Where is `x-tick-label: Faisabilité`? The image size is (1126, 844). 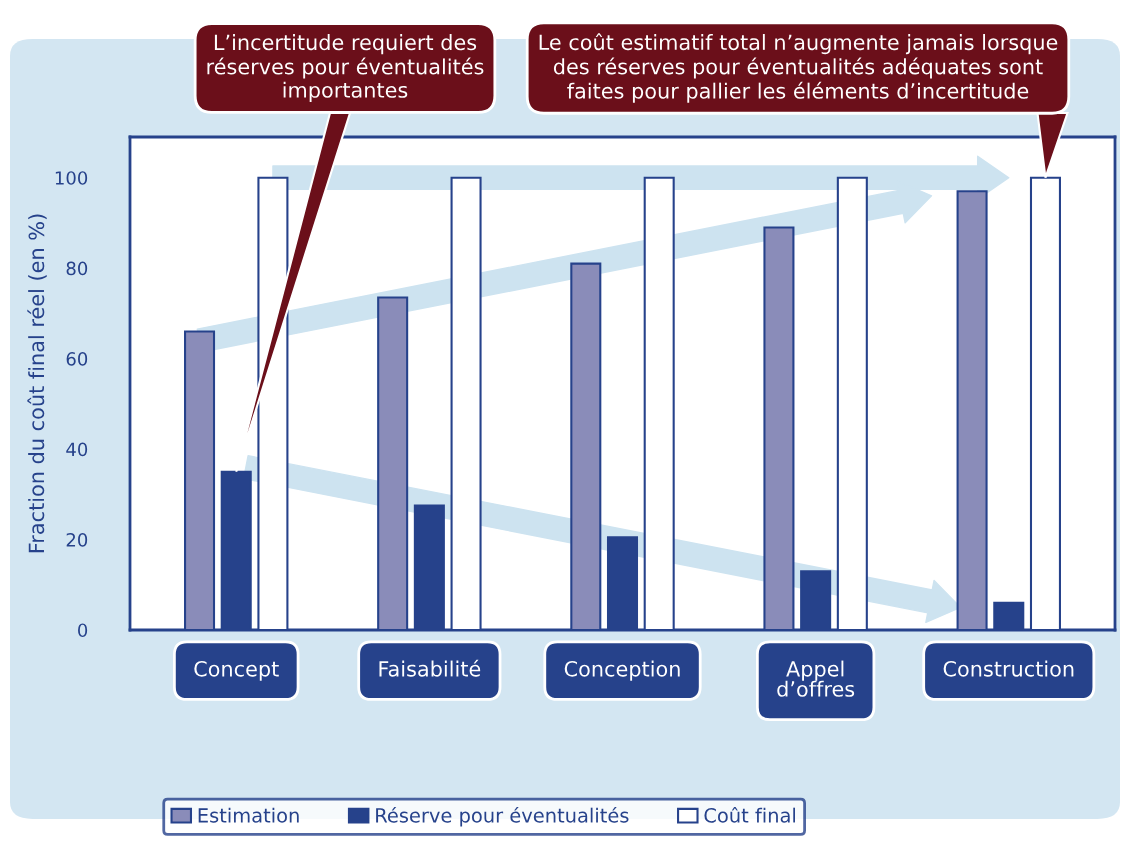
x-tick-label: Faisabilité is located at coordinates (430, 668).